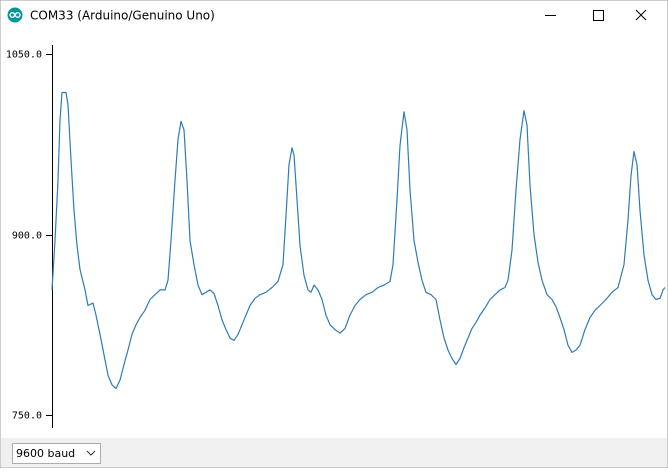 The width and height of the screenshot is (668, 472). Describe the element at coordinates (334, 452) in the screenshot. I see `status-bar` at that location.